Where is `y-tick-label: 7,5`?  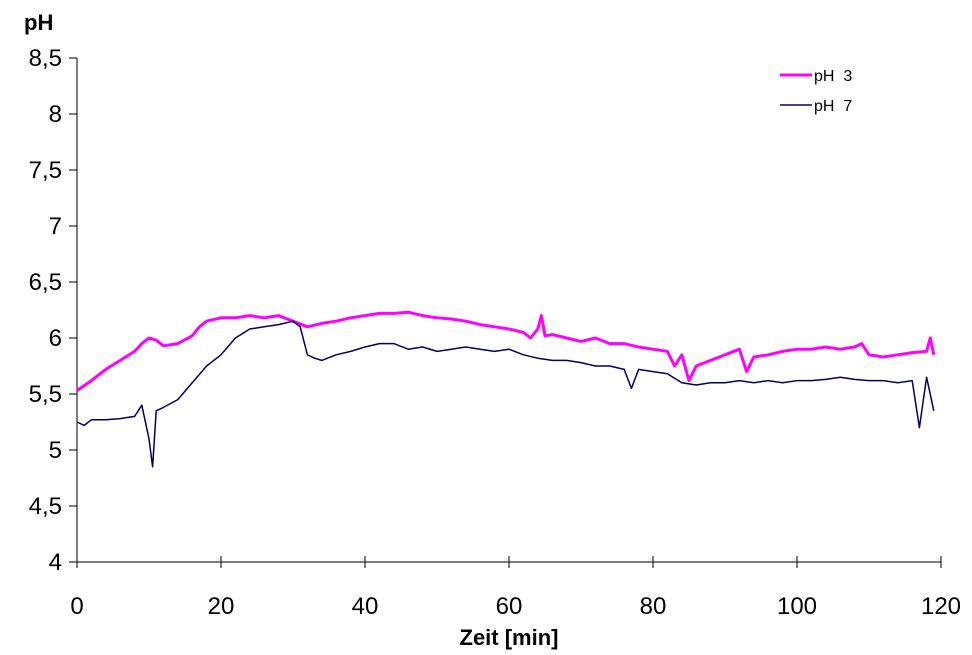
y-tick-label: 7,5 is located at coordinates (45, 170).